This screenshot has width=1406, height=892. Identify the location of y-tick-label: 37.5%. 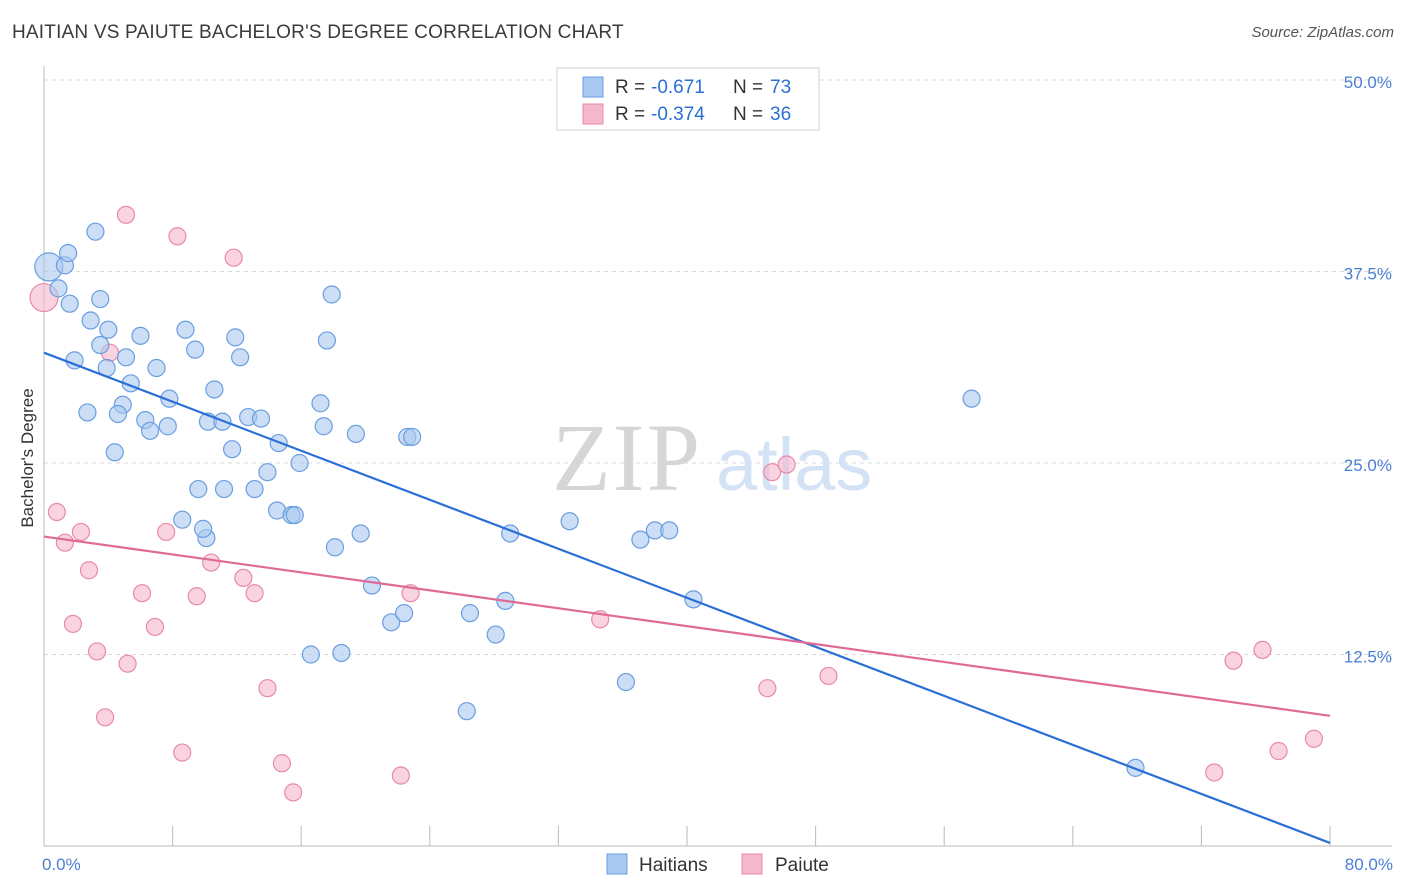
(1368, 274).